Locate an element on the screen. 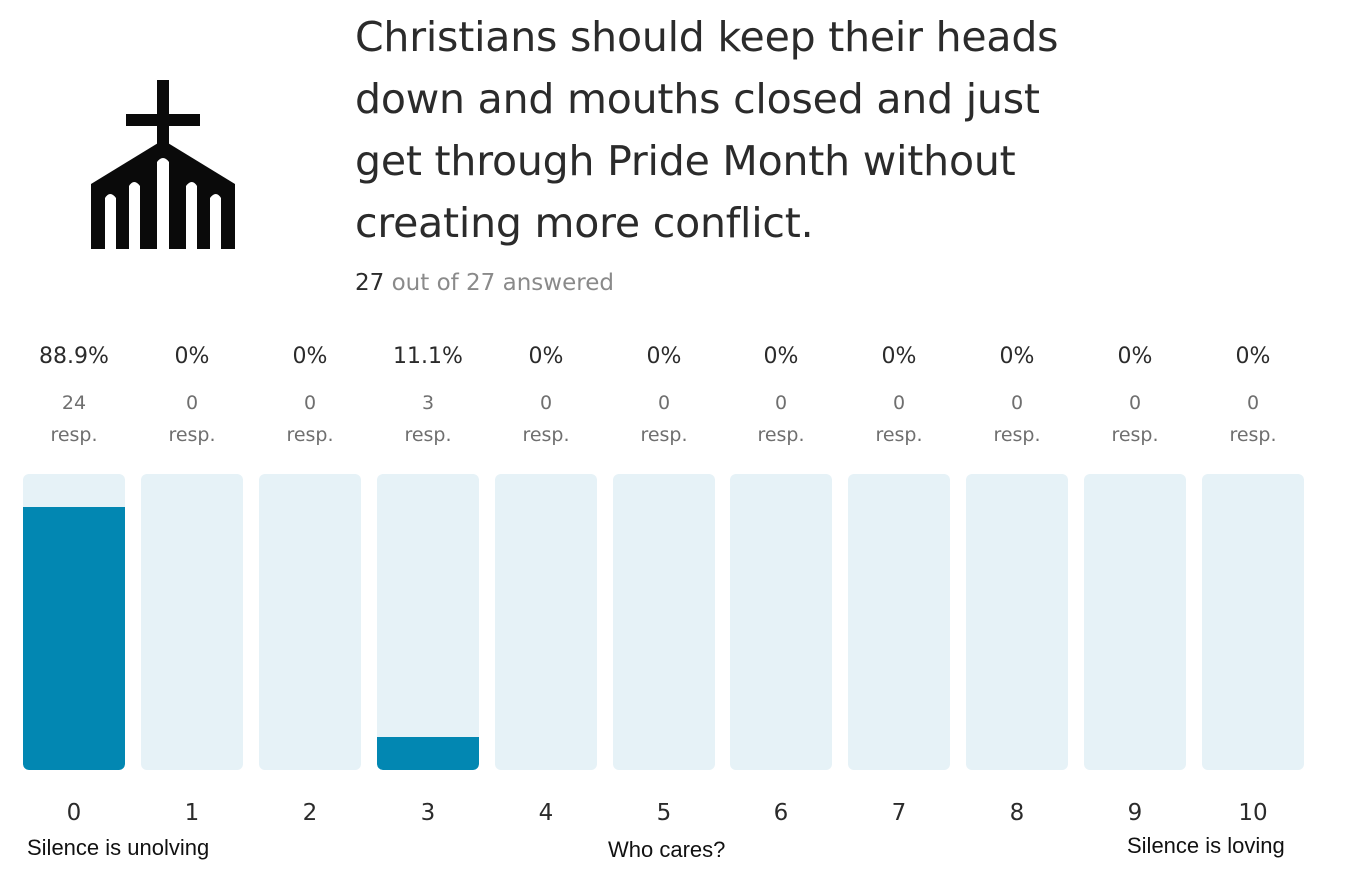  answered-summary: 27 out of 27 answered is located at coordinates (484, 283).